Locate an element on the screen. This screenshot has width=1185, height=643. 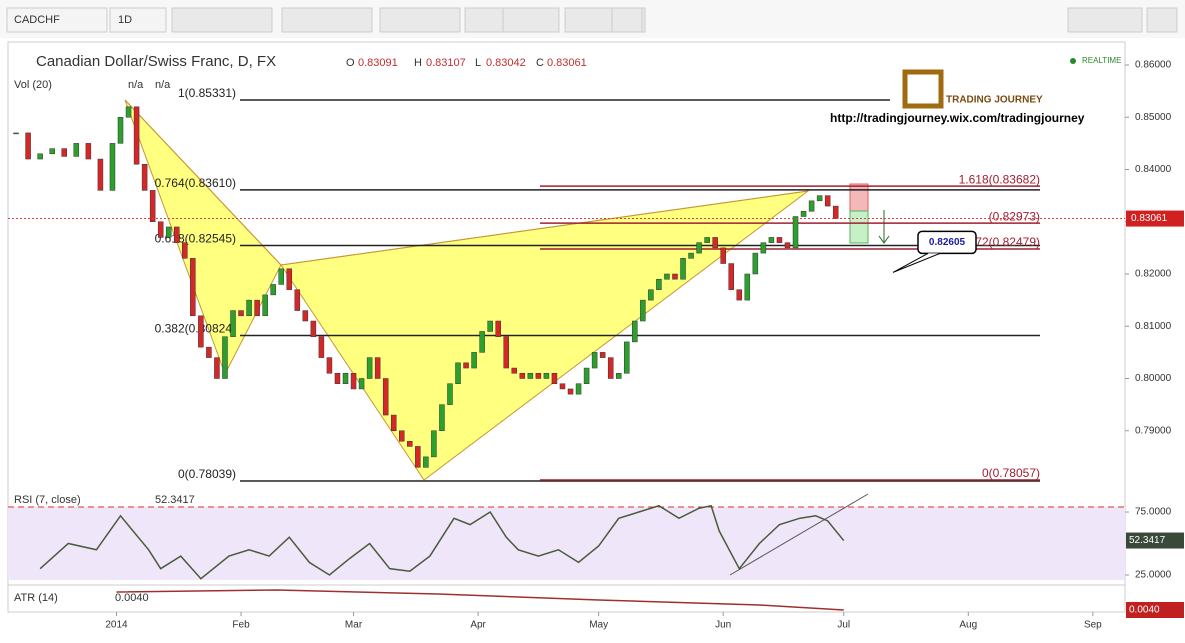
fib-label: 0.764(0.83610) is located at coordinates (195, 183).